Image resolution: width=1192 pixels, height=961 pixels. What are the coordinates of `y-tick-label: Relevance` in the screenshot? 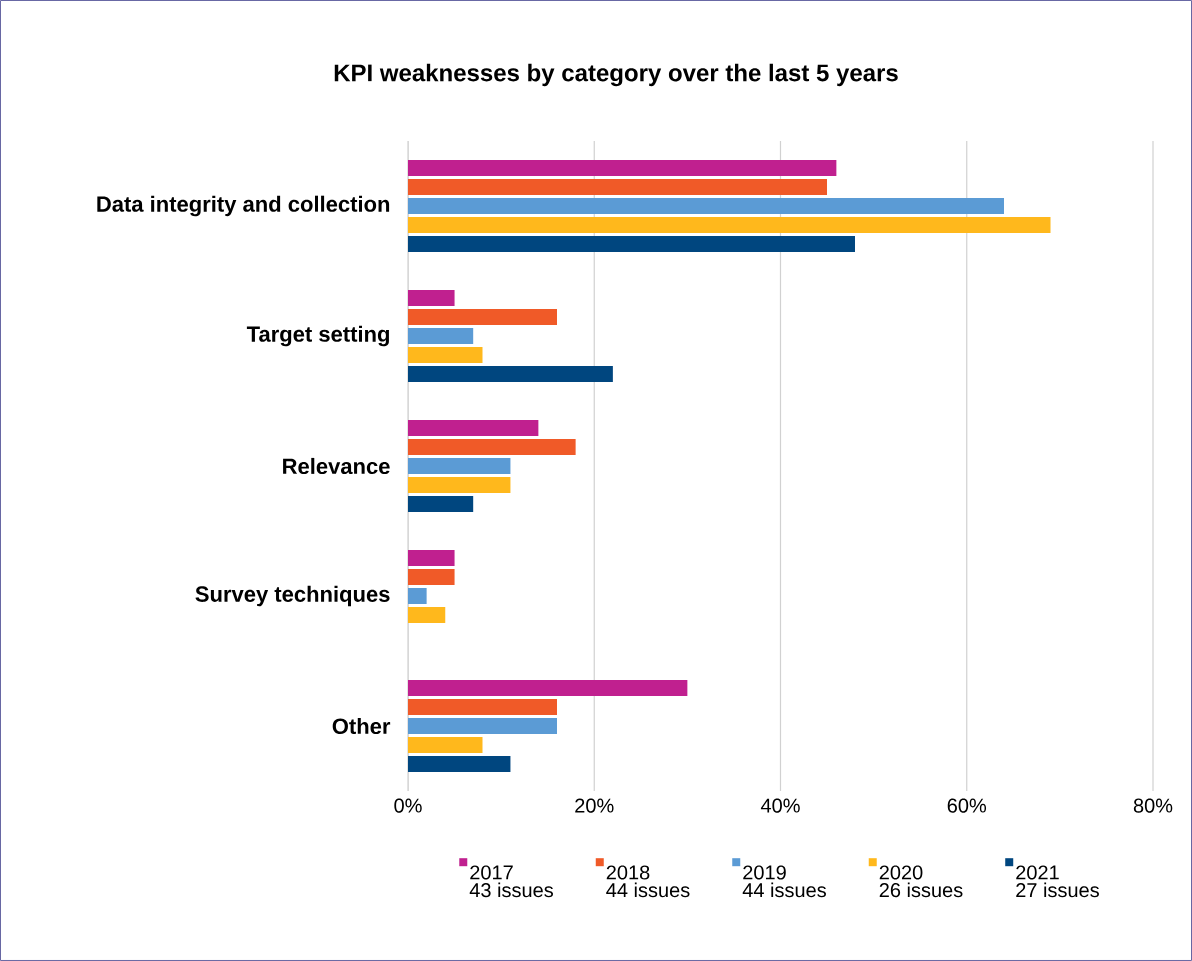 It's located at (336, 466).